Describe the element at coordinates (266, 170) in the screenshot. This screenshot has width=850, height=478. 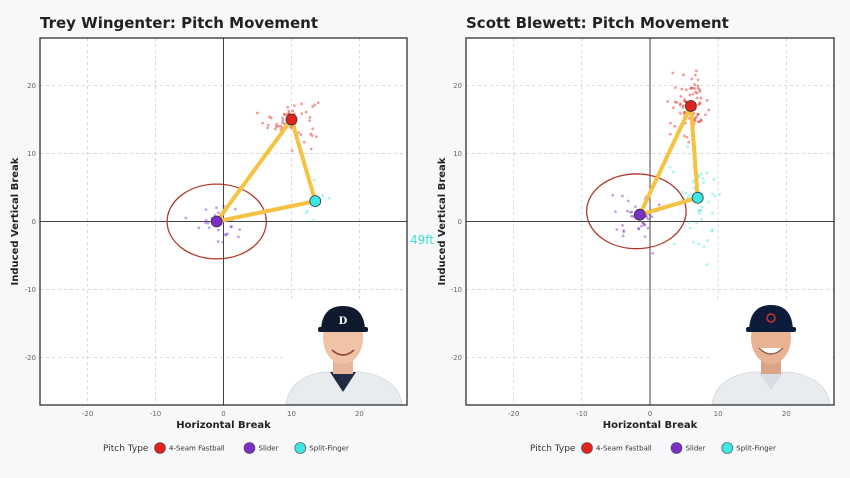
I see `arsenal-triangle` at that location.